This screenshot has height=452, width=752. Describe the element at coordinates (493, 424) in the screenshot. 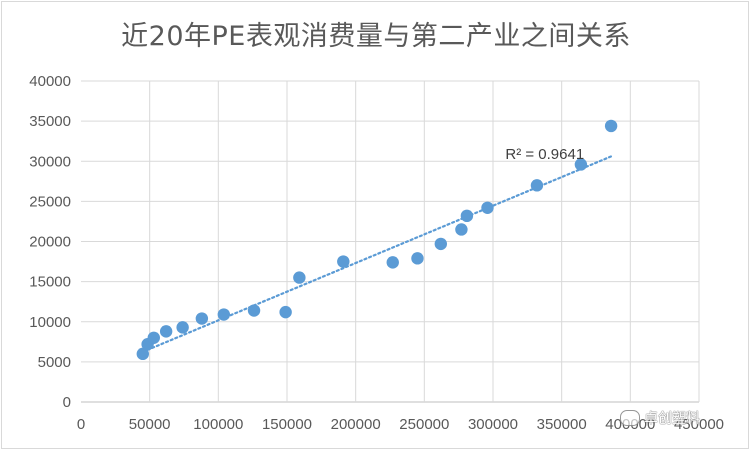

I see `x-tick-label: 300000` at that location.